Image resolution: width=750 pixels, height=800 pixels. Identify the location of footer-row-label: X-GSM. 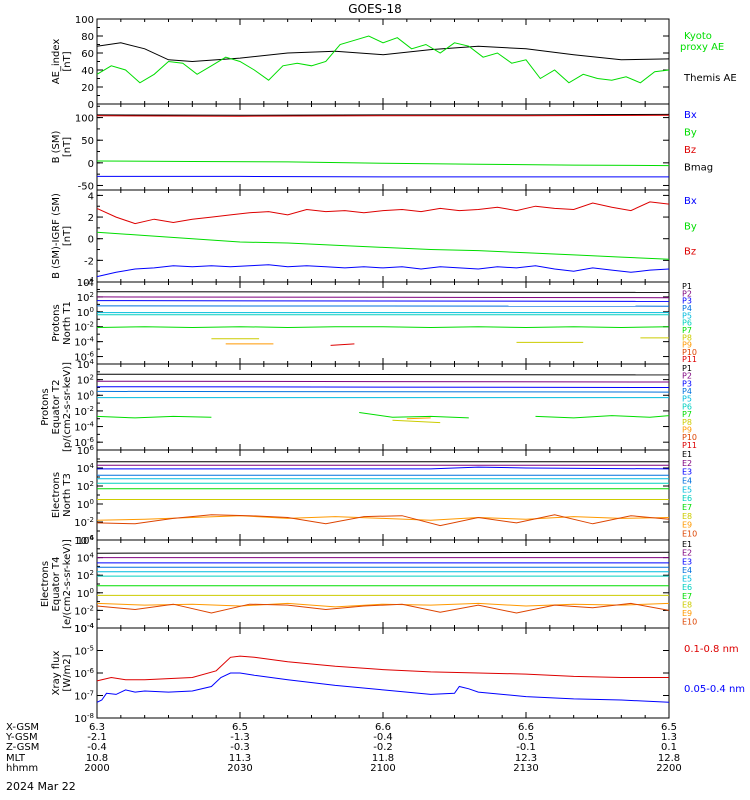
(22, 727).